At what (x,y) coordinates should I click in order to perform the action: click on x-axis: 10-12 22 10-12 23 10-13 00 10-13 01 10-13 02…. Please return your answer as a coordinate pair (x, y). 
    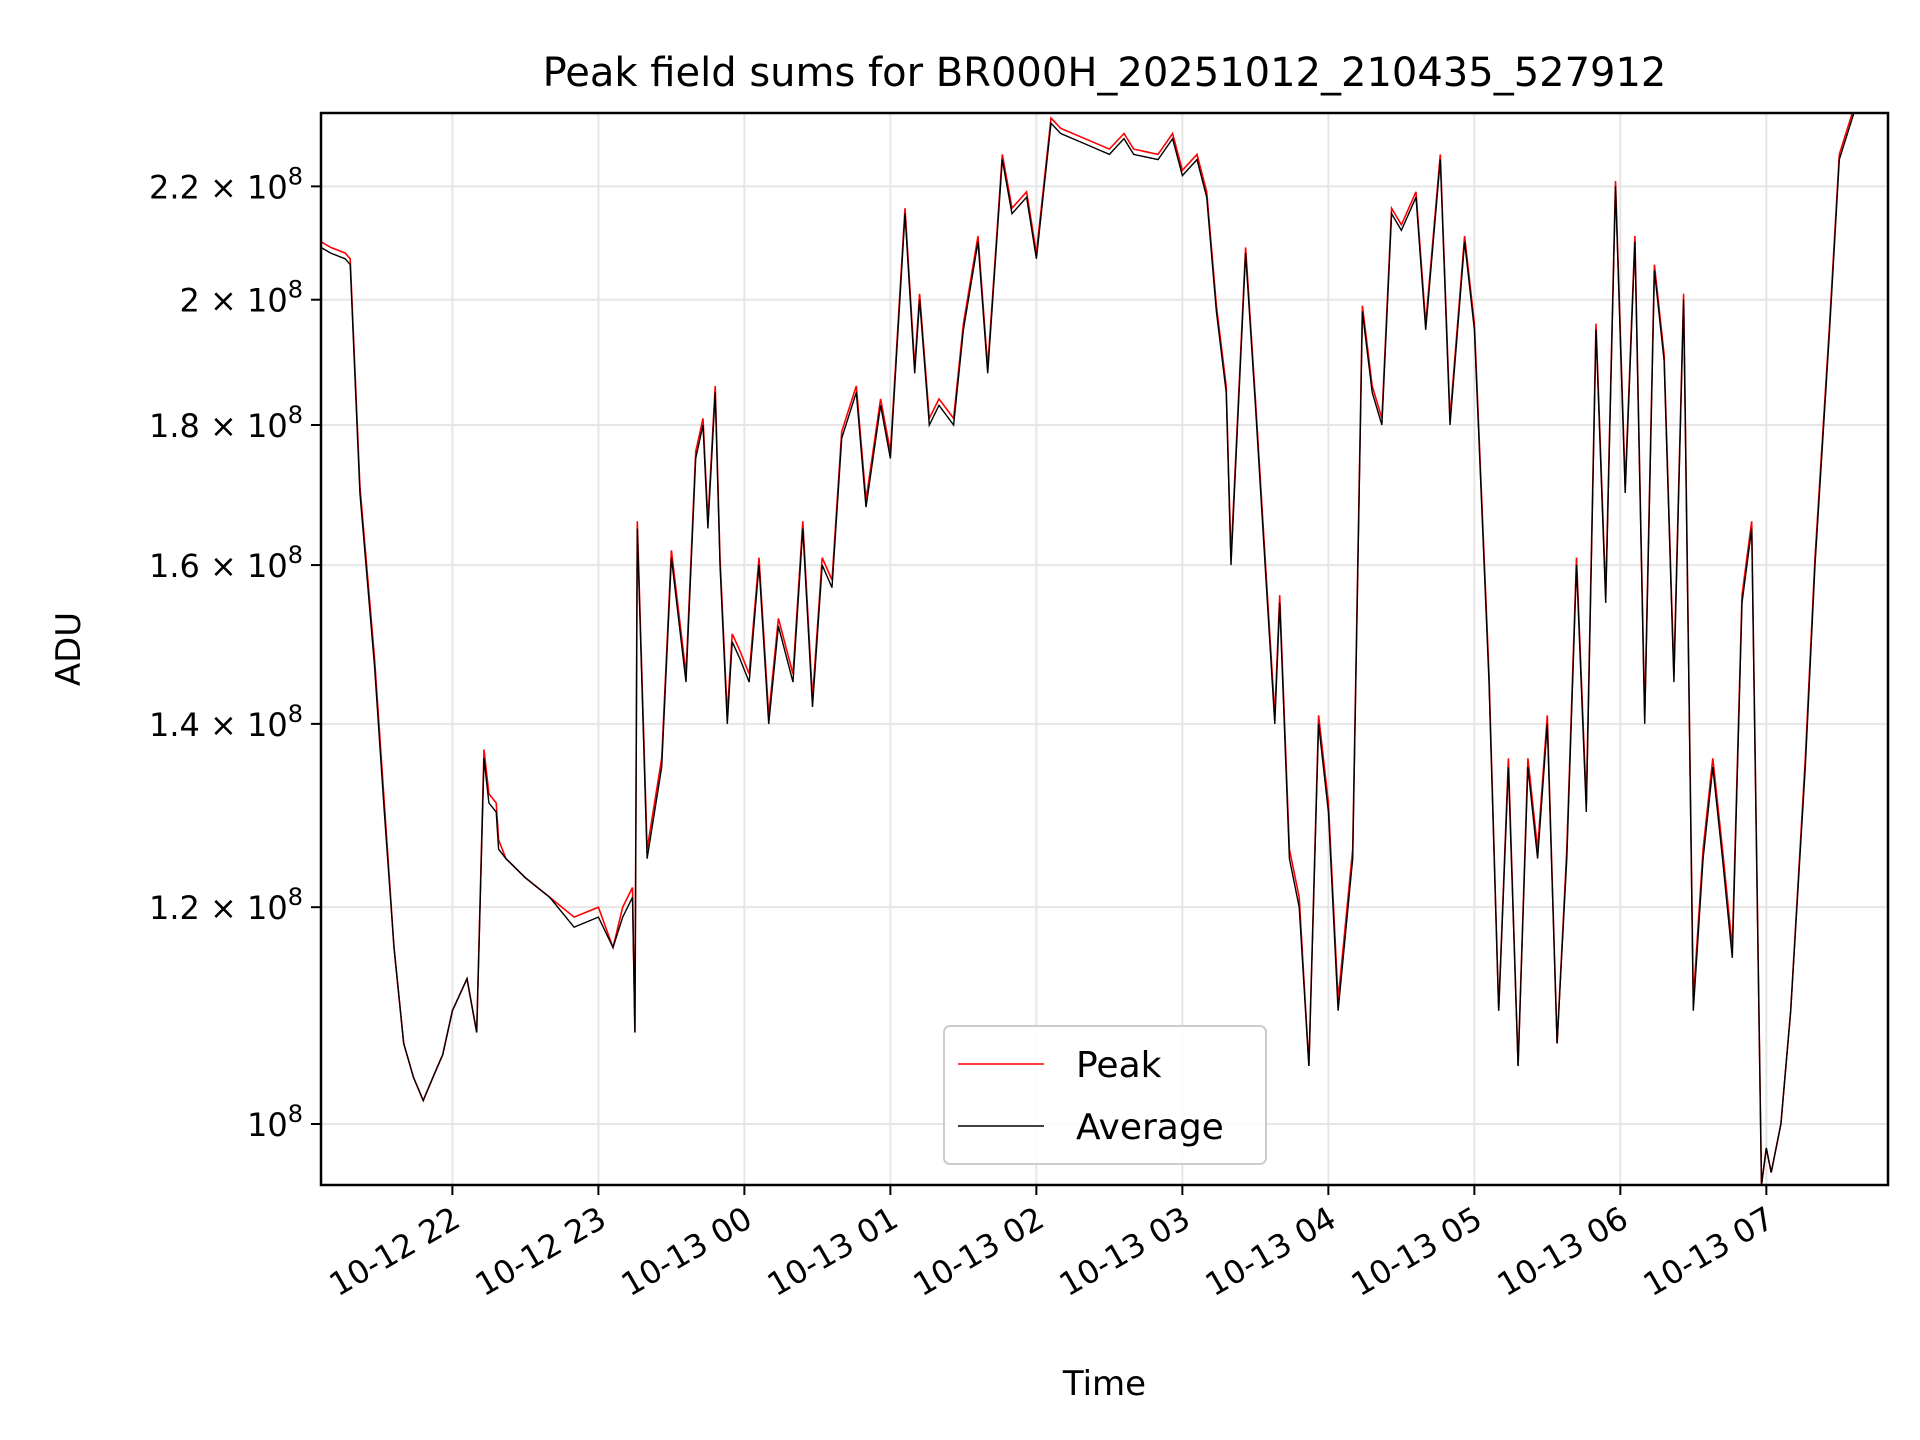
    Looking at the image, I should click on (1052, 1244).